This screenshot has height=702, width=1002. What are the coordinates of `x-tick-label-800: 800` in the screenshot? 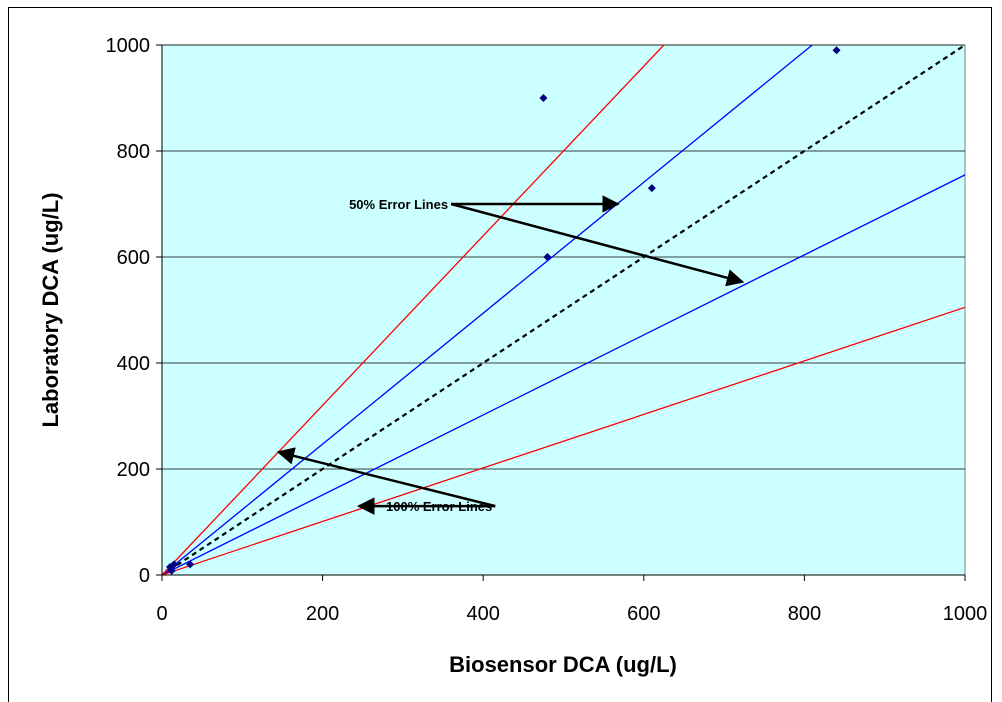 It's located at (804, 614).